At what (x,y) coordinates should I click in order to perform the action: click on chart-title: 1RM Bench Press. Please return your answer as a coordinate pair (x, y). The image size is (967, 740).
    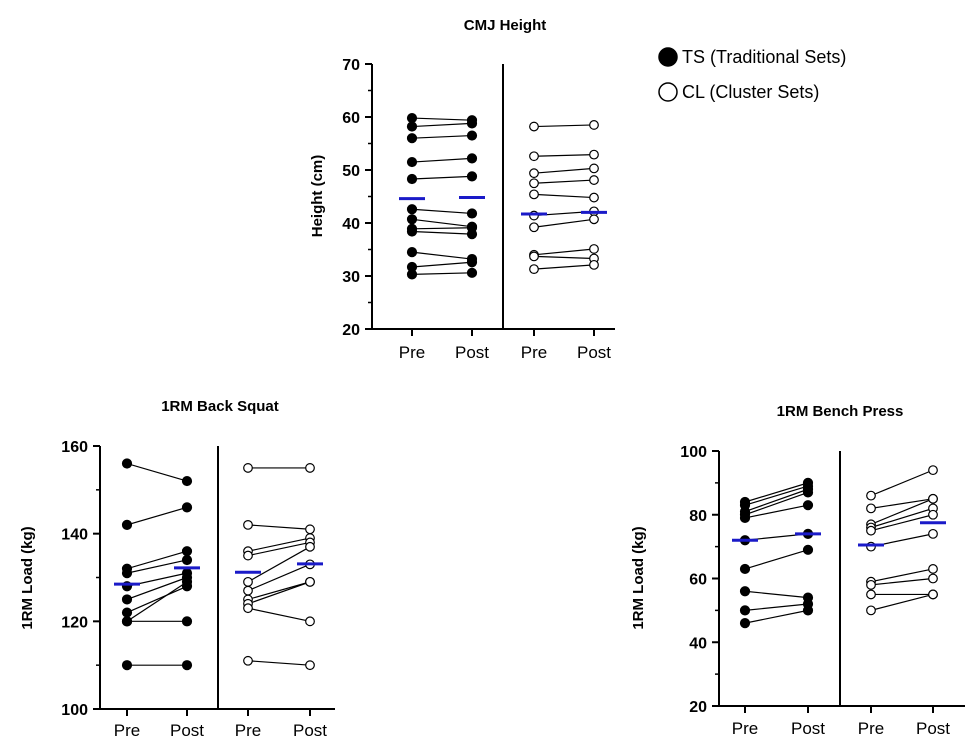
    Looking at the image, I should click on (840, 411).